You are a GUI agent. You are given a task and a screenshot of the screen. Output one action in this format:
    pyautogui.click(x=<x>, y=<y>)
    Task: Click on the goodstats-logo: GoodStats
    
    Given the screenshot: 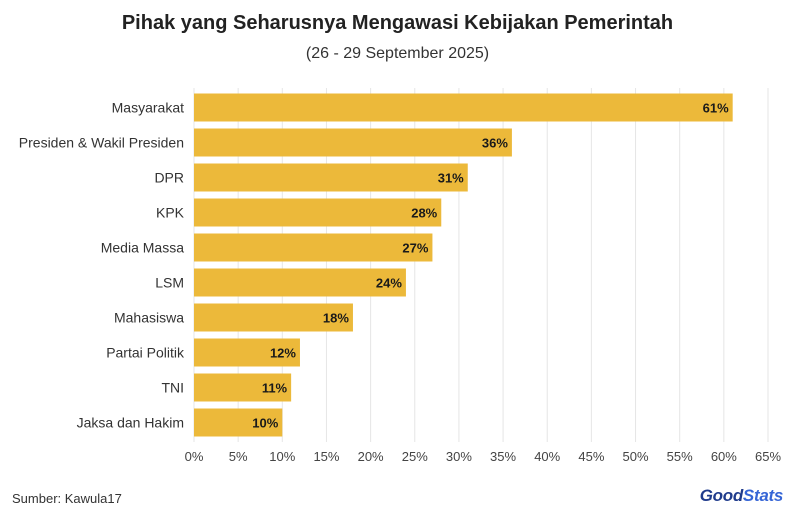 What is the action you would take?
    pyautogui.click(x=741, y=496)
    